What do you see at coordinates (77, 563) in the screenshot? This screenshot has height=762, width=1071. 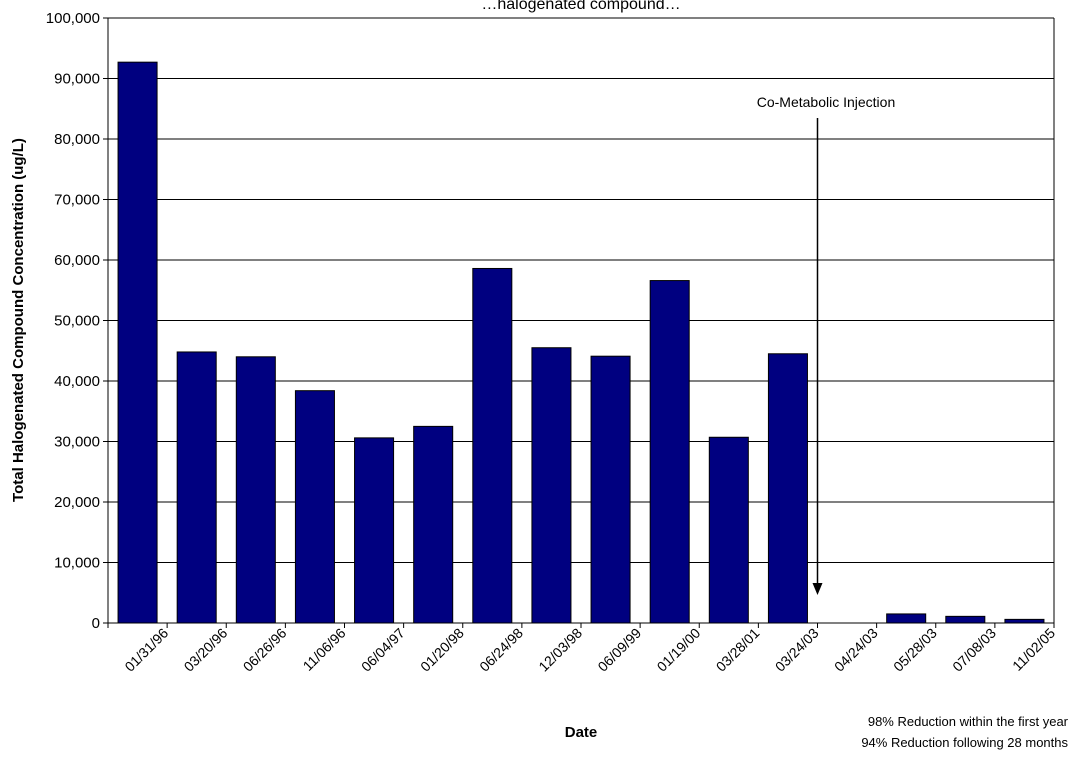 I see `y-tick-label: 10,000` at bounding box center [77, 563].